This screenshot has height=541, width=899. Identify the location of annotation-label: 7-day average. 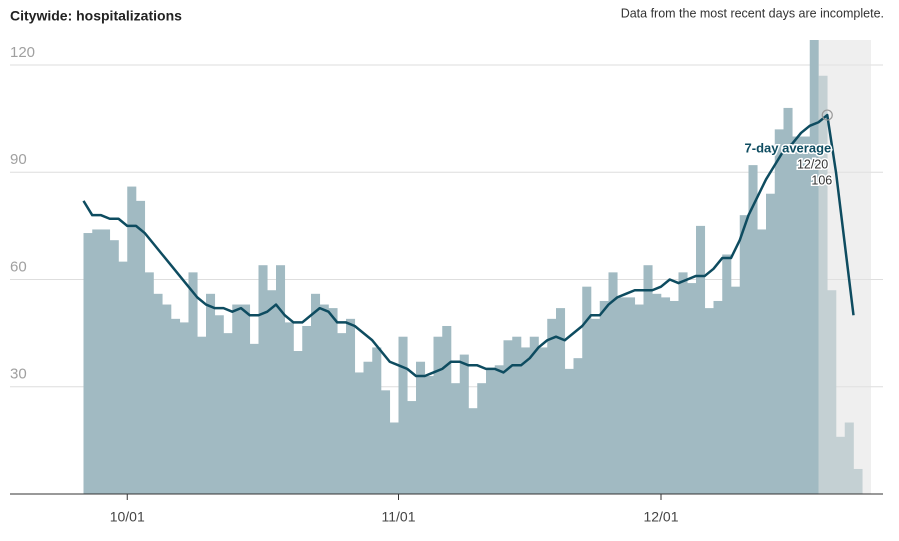
(788, 148).